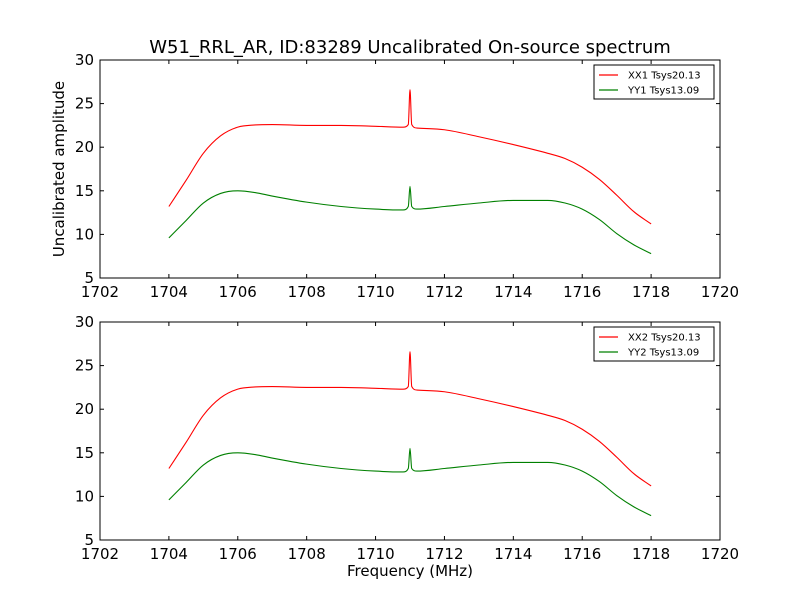 This screenshot has width=800, height=600. Describe the element at coordinates (664, 338) in the screenshot. I see `legend-entry: XX2 Tsys20.13` at that location.